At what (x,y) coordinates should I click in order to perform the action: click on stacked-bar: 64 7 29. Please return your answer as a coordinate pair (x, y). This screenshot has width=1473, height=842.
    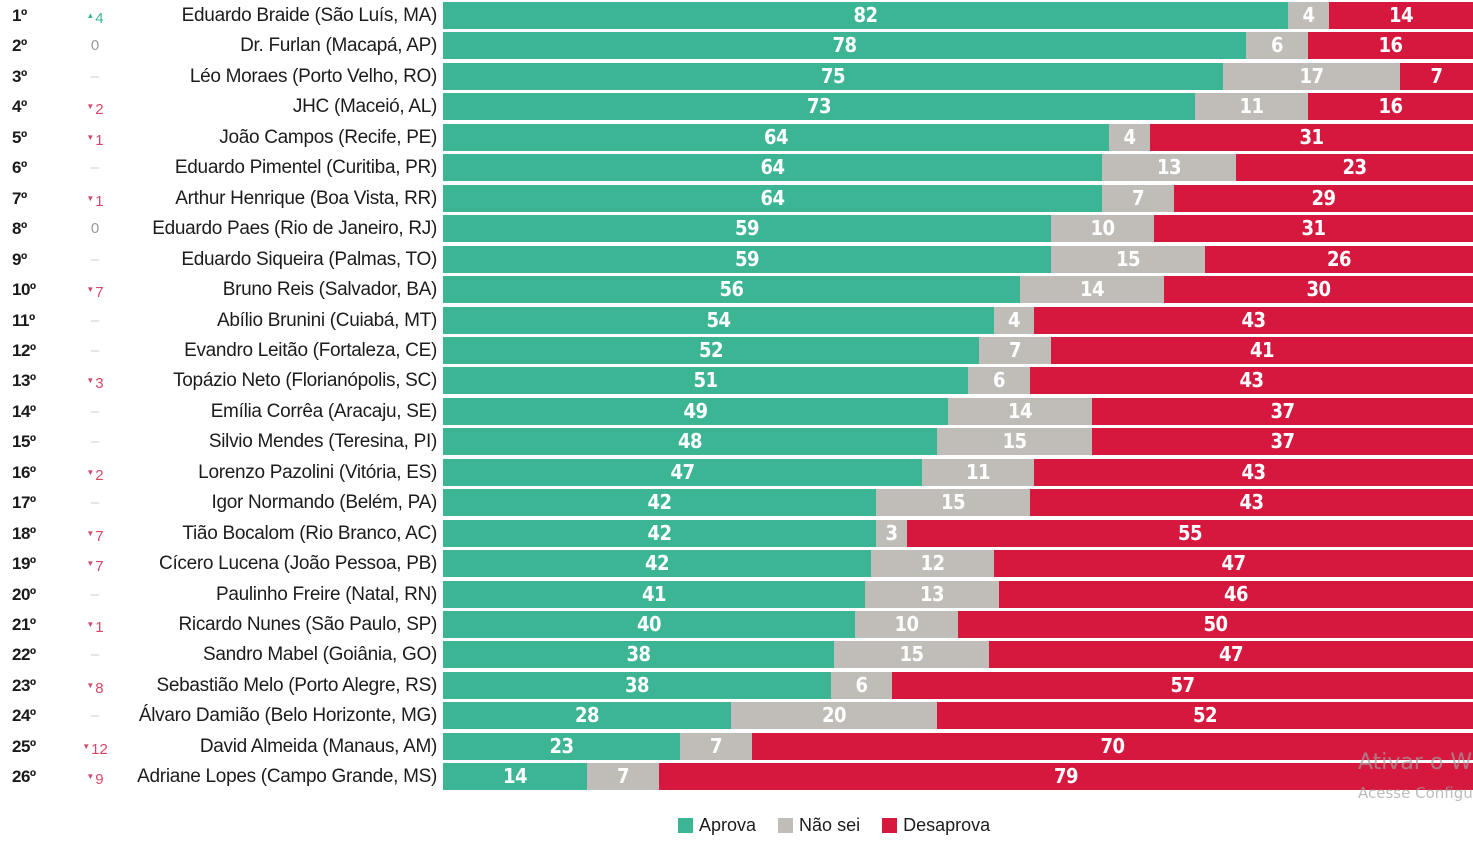
    Looking at the image, I should click on (958, 198).